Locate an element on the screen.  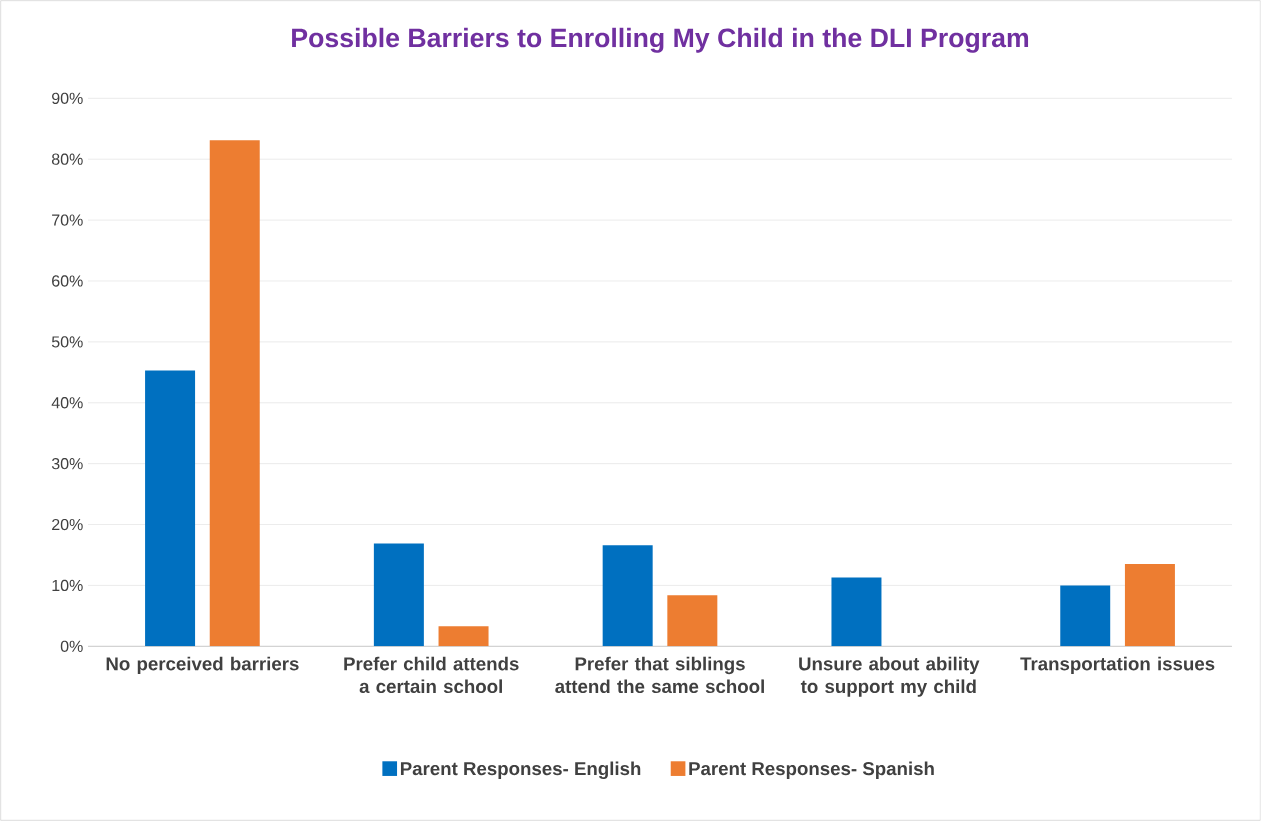
y-tick-label: 40% is located at coordinates (67, 403).